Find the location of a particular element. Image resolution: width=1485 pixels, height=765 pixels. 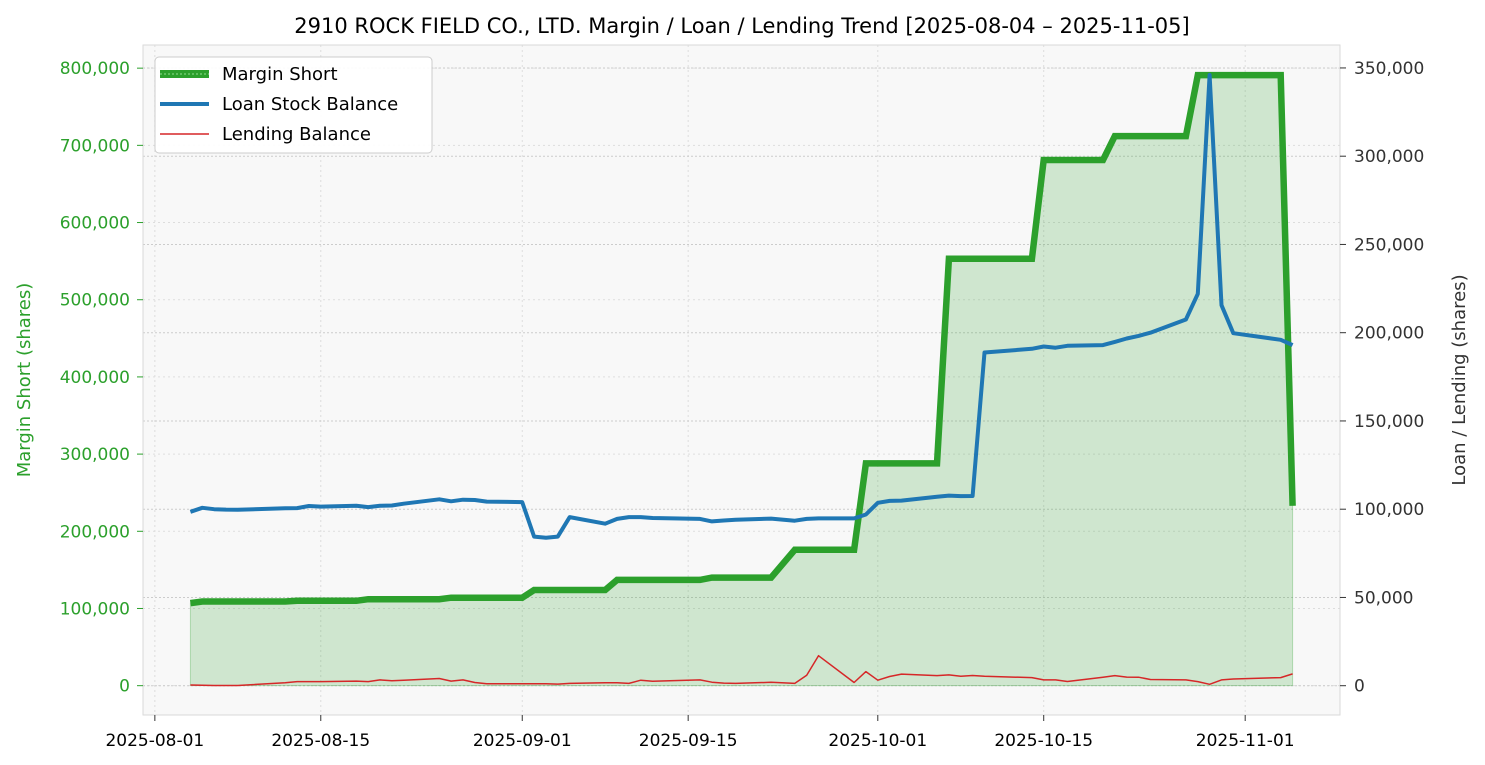

y-right-tick-label: 300,000 is located at coordinates (1389, 157).